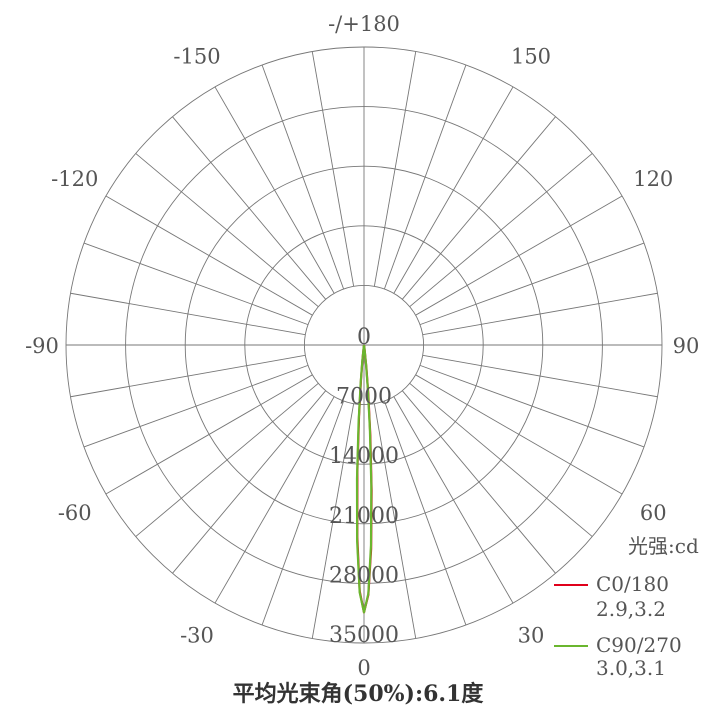 This screenshot has height=716, width=720. Describe the element at coordinates (631, 668) in the screenshot. I see `legend-sublabel-c90-270: 3.0,3.1` at that location.